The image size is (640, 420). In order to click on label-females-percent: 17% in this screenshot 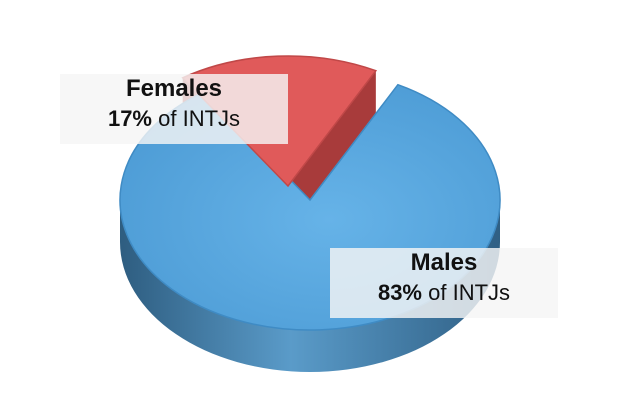, I will do `click(129, 118)`.